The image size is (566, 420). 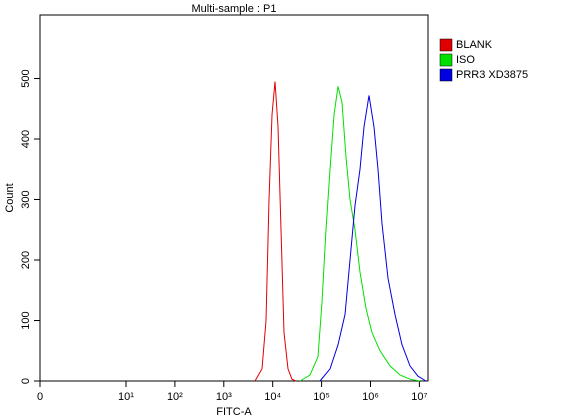 I want to click on x-tick-label: 10⁵, so click(x=321, y=397).